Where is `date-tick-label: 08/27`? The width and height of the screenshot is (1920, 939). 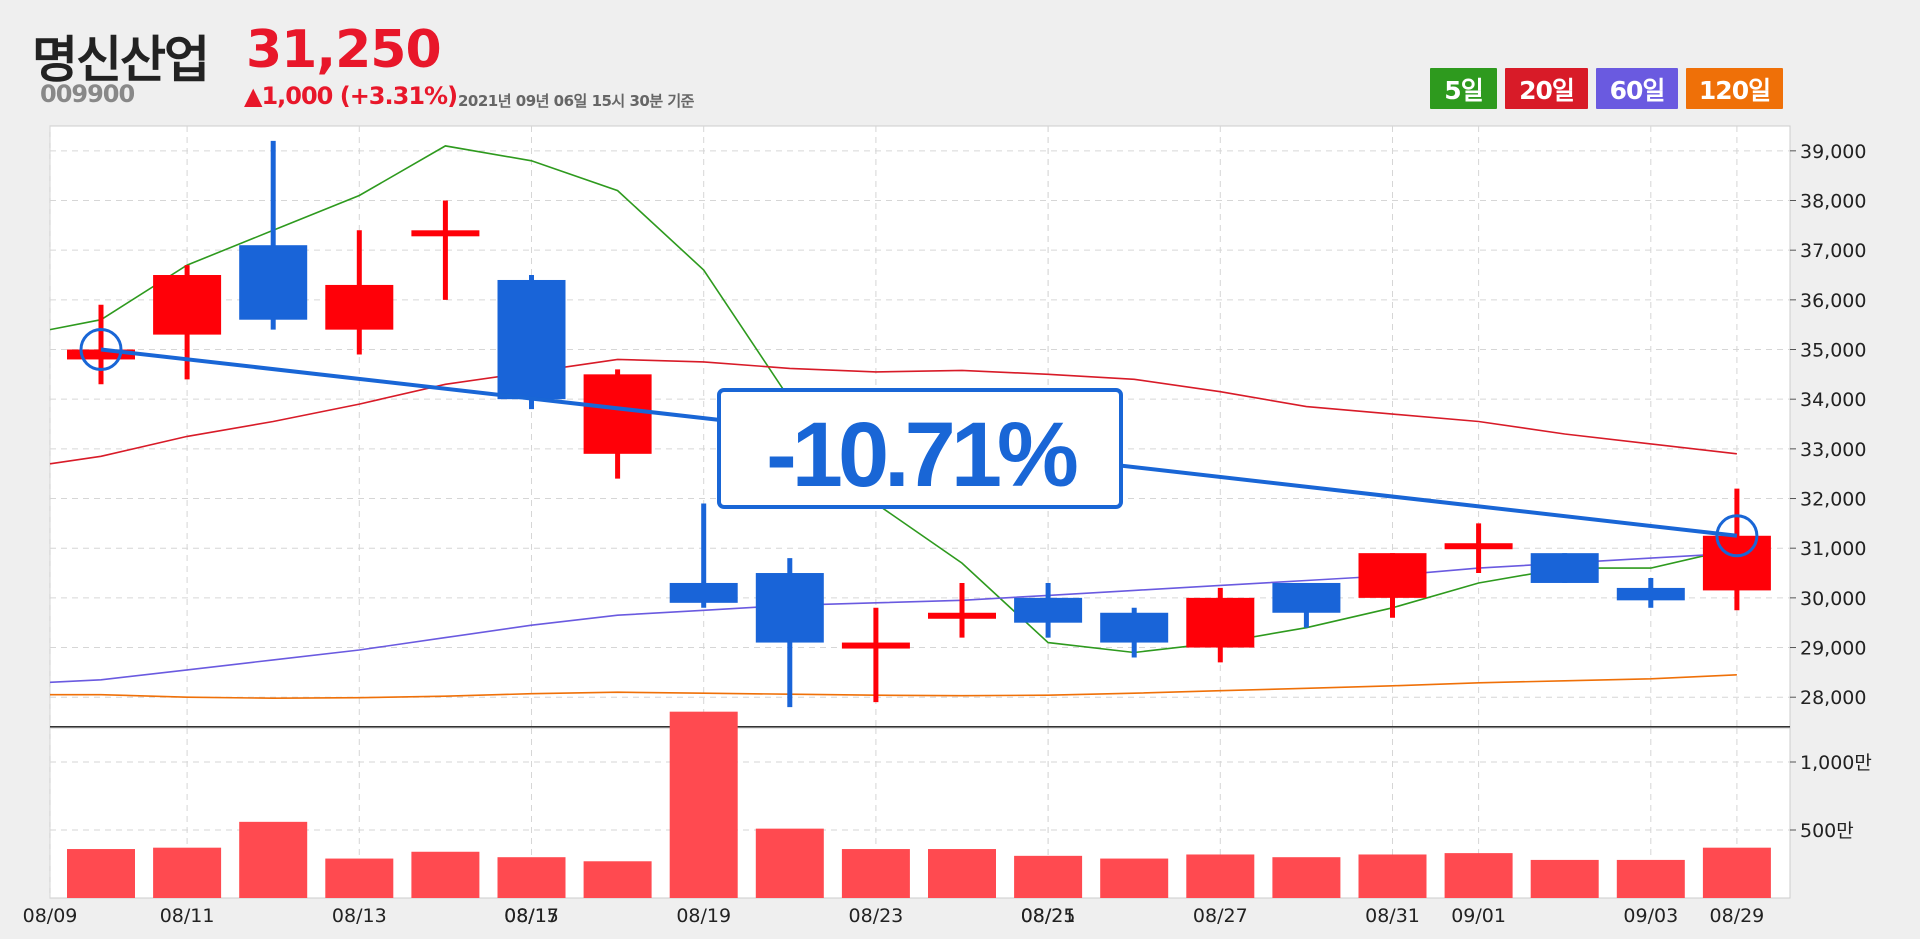
date-tick-label: 08/27 is located at coordinates (1220, 916).